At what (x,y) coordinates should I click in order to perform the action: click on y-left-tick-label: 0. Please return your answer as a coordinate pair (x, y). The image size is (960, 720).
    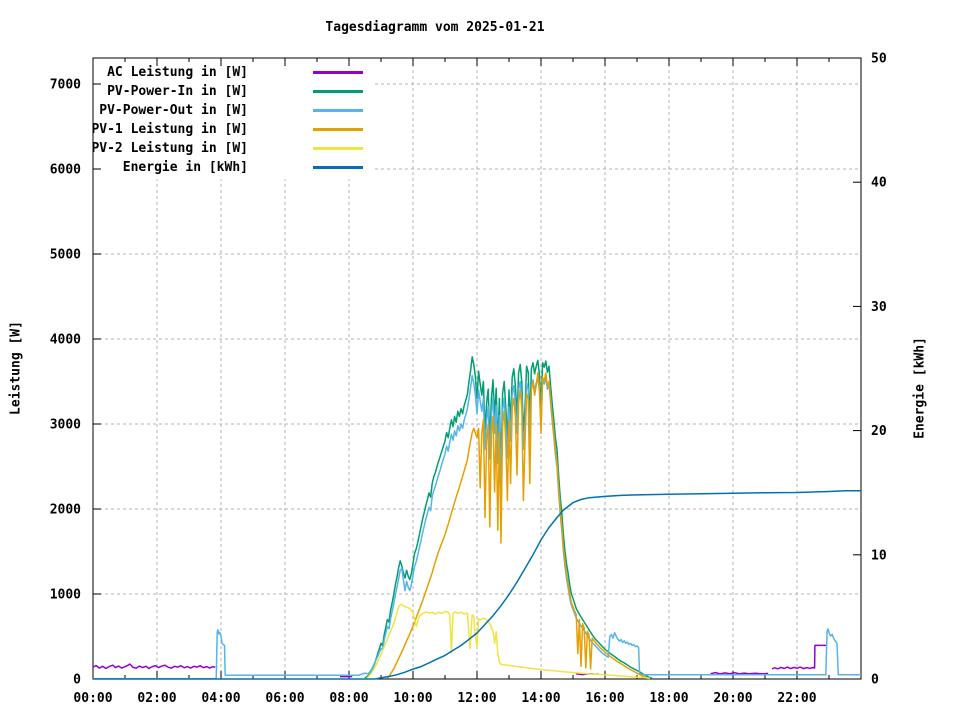
    Looking at the image, I should click on (77, 680).